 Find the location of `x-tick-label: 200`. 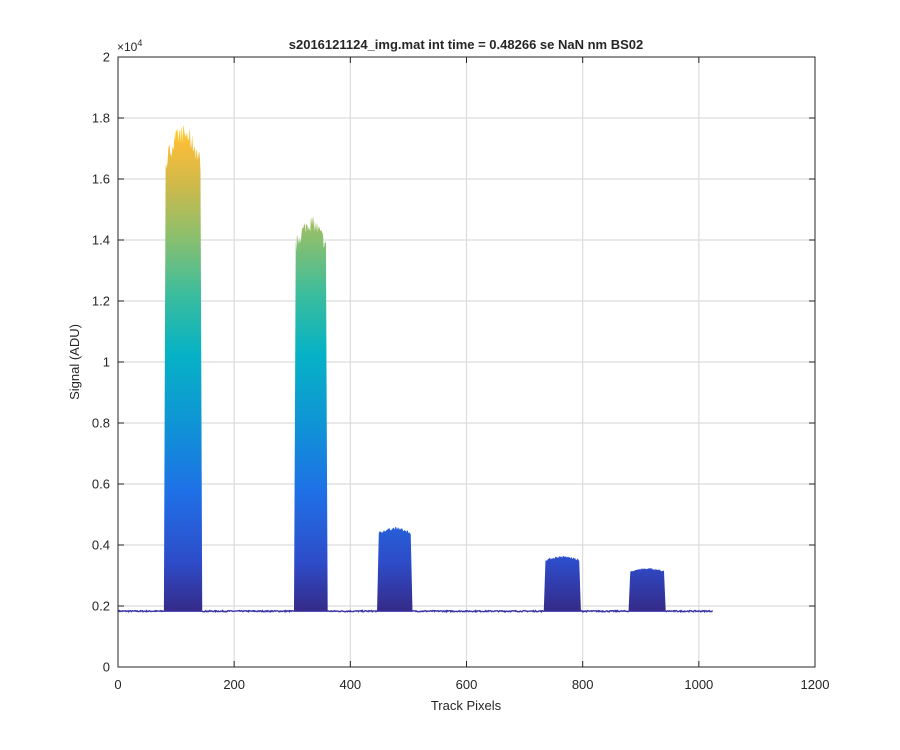

x-tick-label: 200 is located at coordinates (234, 684).